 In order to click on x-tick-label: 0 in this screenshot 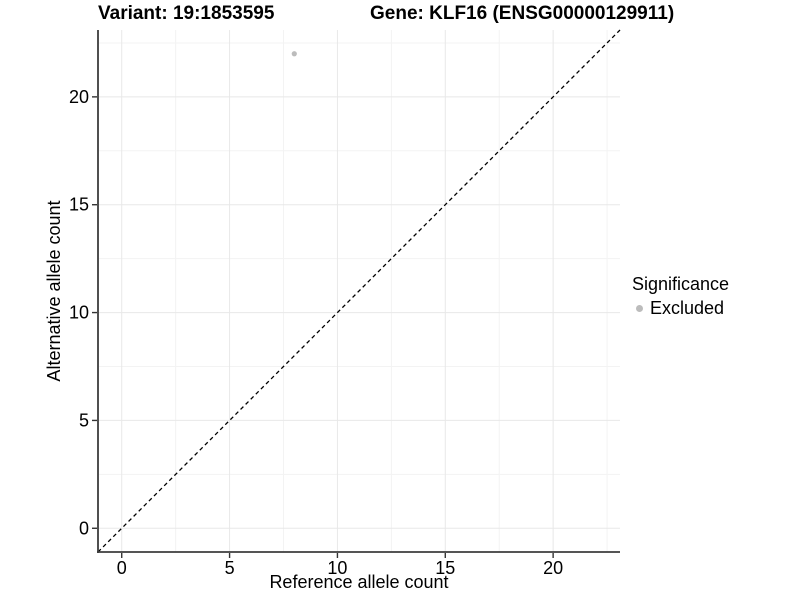, I will do `click(122, 568)`.